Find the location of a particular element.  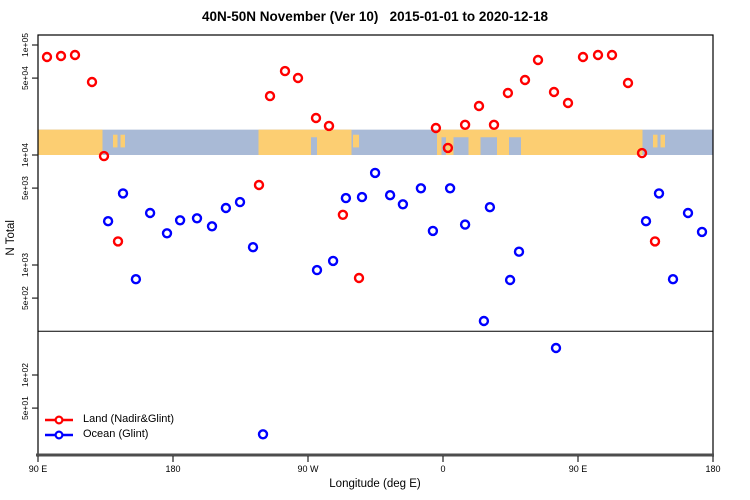

y-tick-label: 5e+02 is located at coordinates (25, 298).